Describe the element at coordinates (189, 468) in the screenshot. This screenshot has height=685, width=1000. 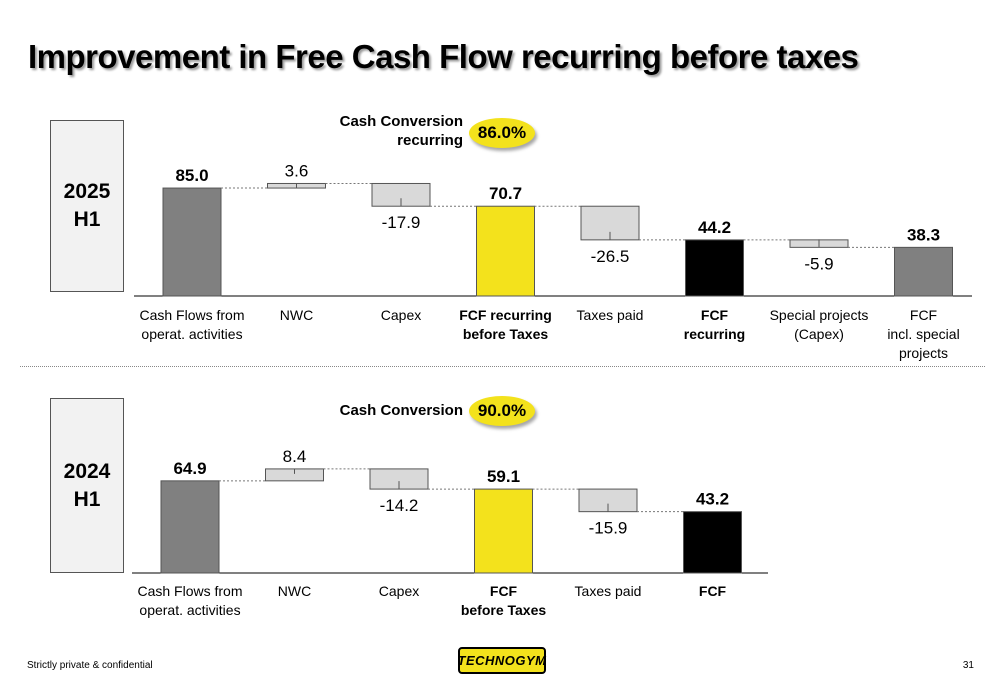
I see `data-label-0: 64.9` at that location.